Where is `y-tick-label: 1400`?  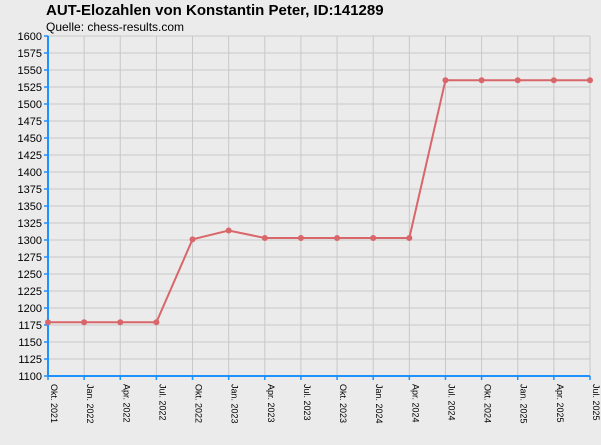 y-tick-label: 1400 is located at coordinates (30, 173).